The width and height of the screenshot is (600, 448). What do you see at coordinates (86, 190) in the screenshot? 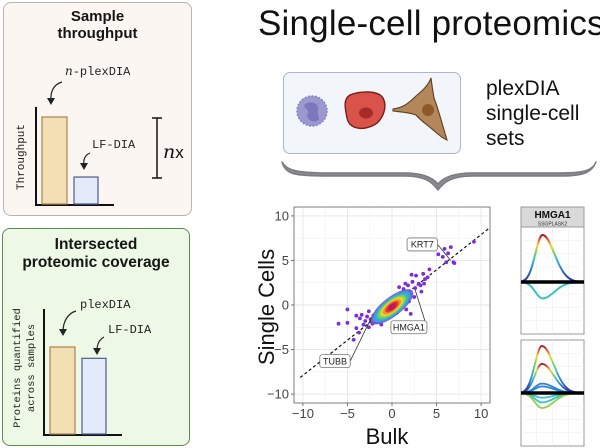
I see `lf-dia-bar` at bounding box center [86, 190].